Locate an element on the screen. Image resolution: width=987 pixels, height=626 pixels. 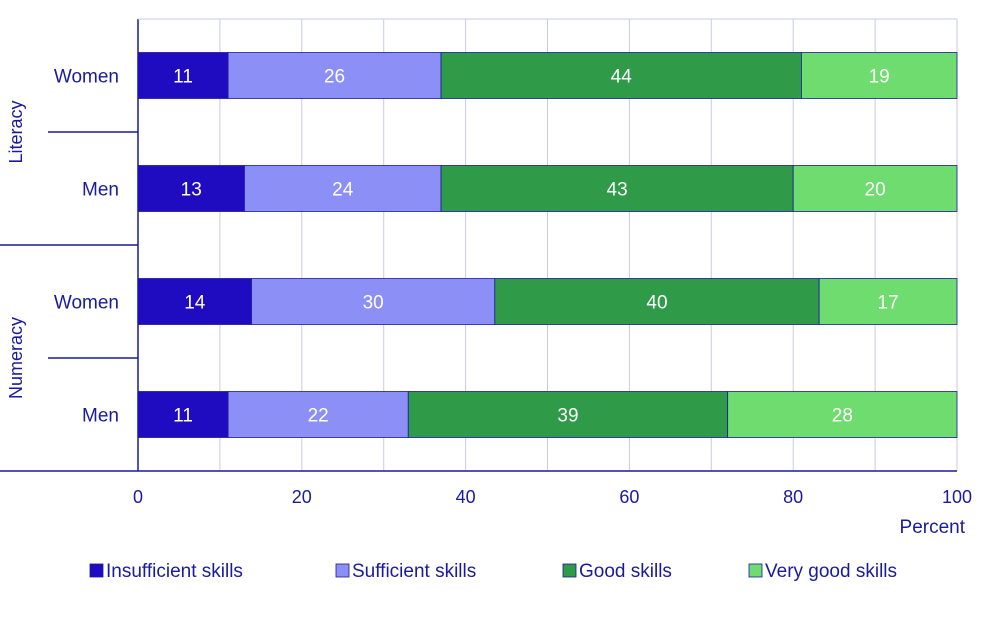
legend-item-sufficient-skills: Sufficient skills is located at coordinates (405, 571).